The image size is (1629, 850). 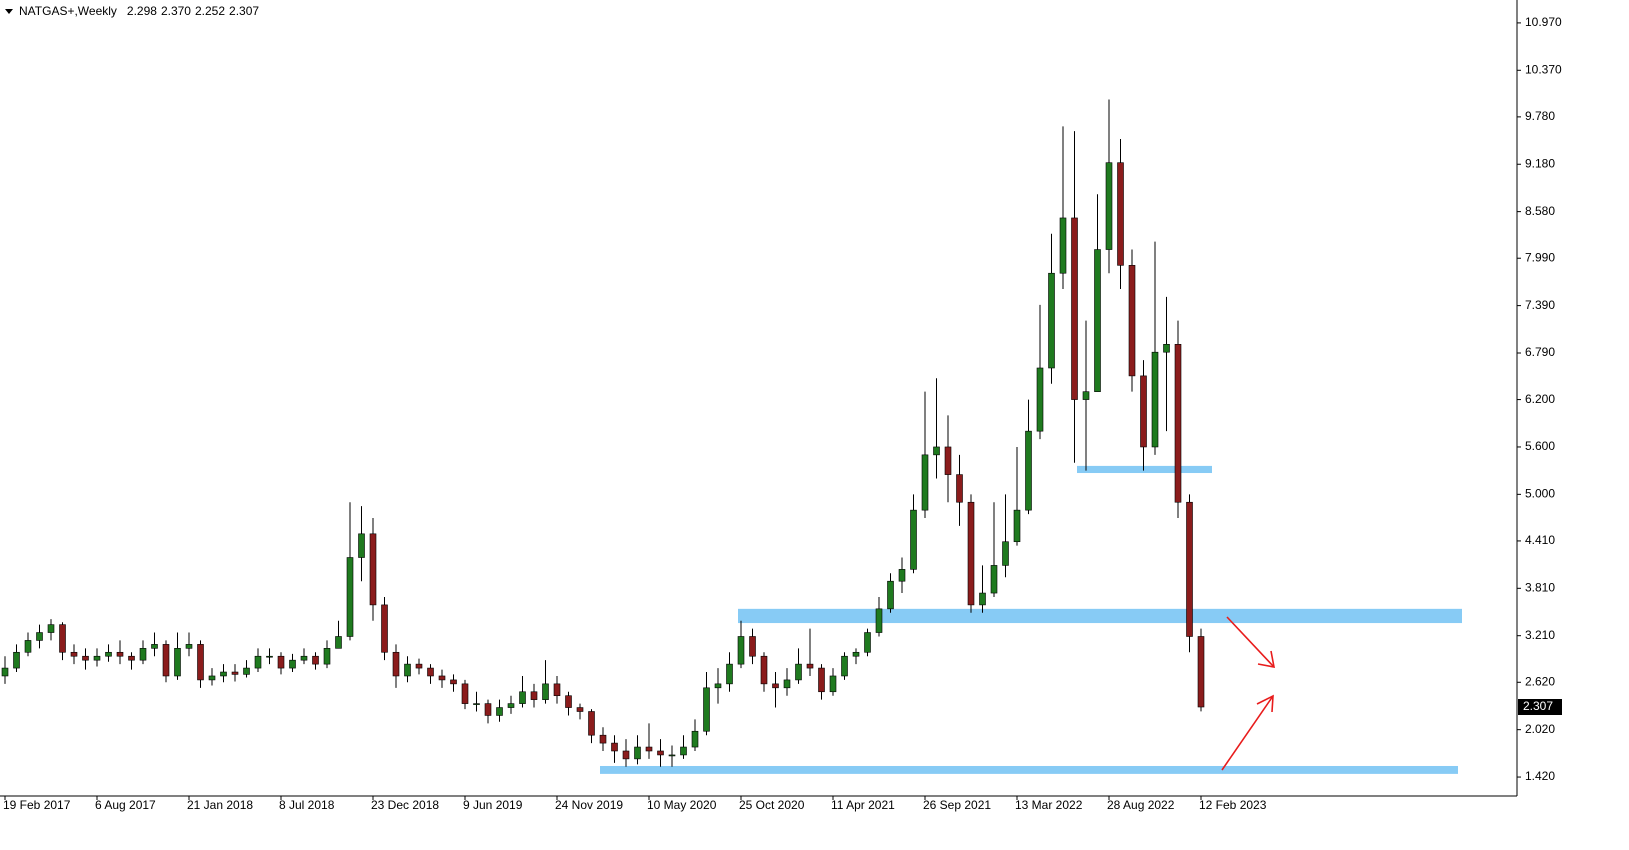 I want to click on y-tick-label: 3.810, so click(x=1540, y=587).